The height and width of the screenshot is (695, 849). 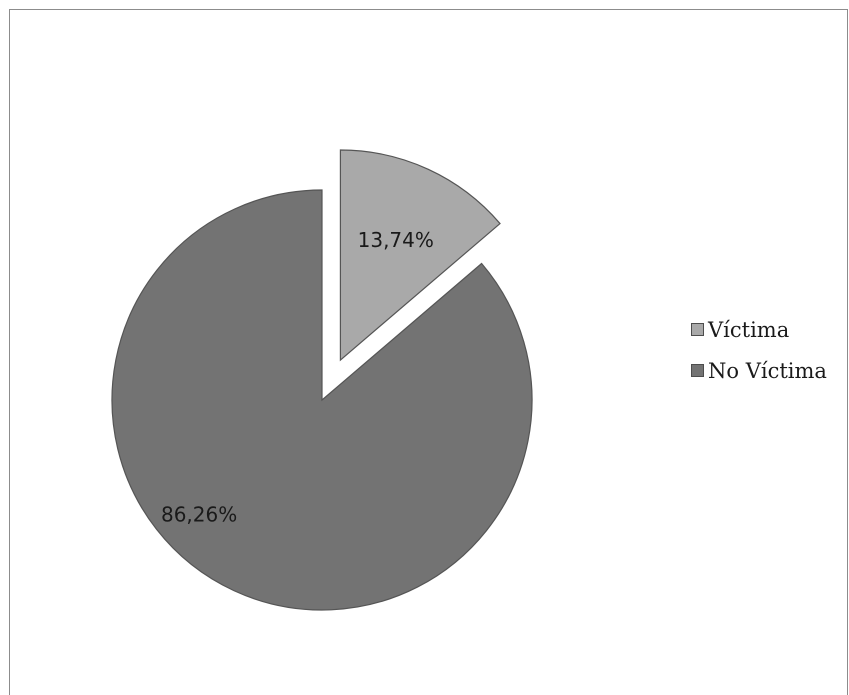 I want to click on legend: Víctima No Víctima, so click(x=759, y=357).